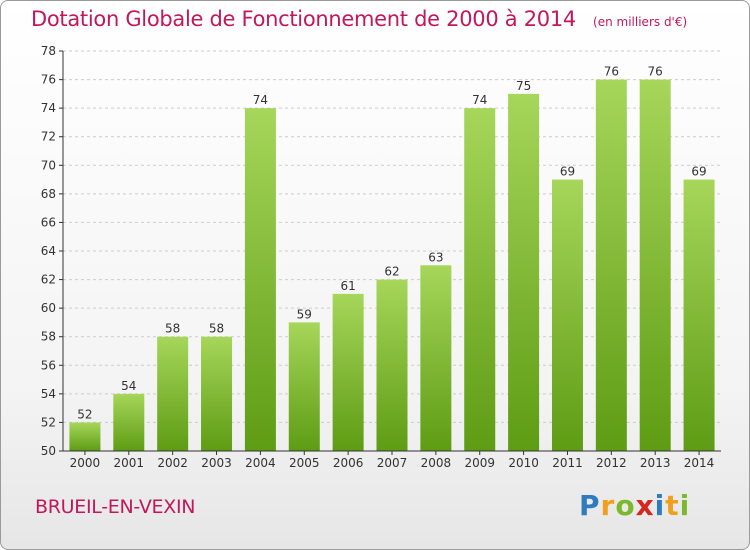  Describe the element at coordinates (128, 386) in the screenshot. I see `bar-value-label: 54` at that location.